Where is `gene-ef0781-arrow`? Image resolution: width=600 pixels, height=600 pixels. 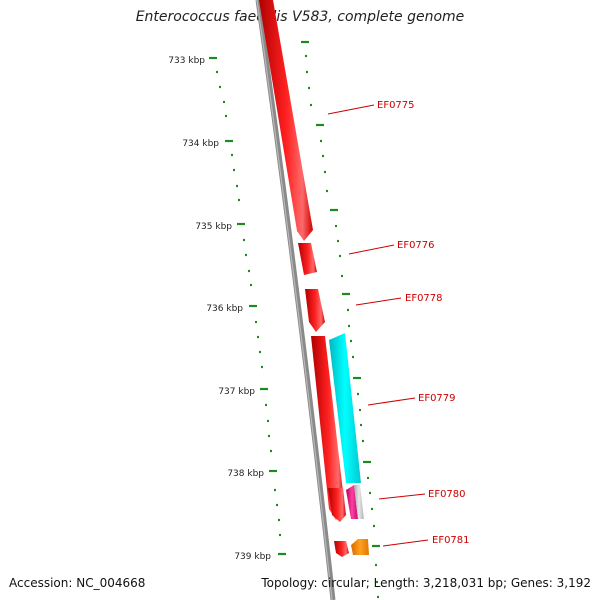 gene-ef0781-arrow is located at coordinates (341, 549).